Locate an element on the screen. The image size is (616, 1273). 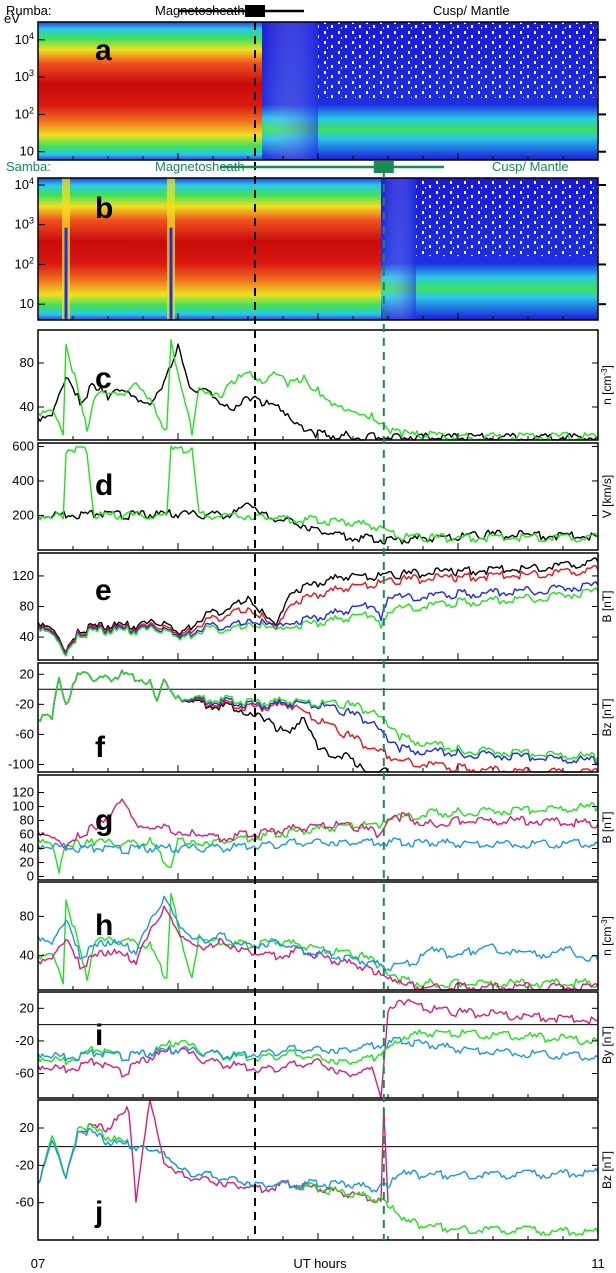
panel-letter-b: b is located at coordinates (104, 208).